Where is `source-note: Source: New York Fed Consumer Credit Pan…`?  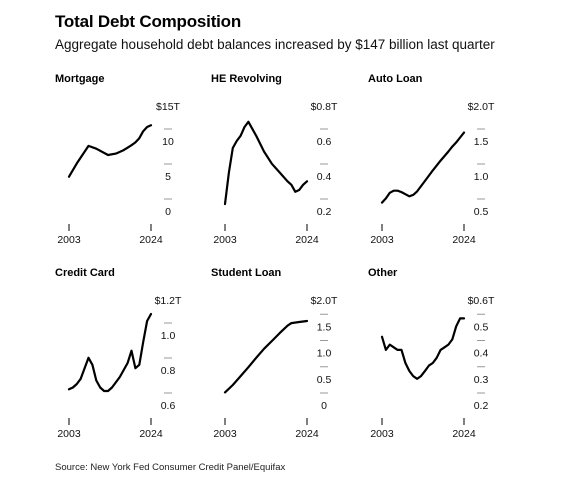 source-note: Source: New York Fed Consumer Credit Pan… is located at coordinates (170, 467).